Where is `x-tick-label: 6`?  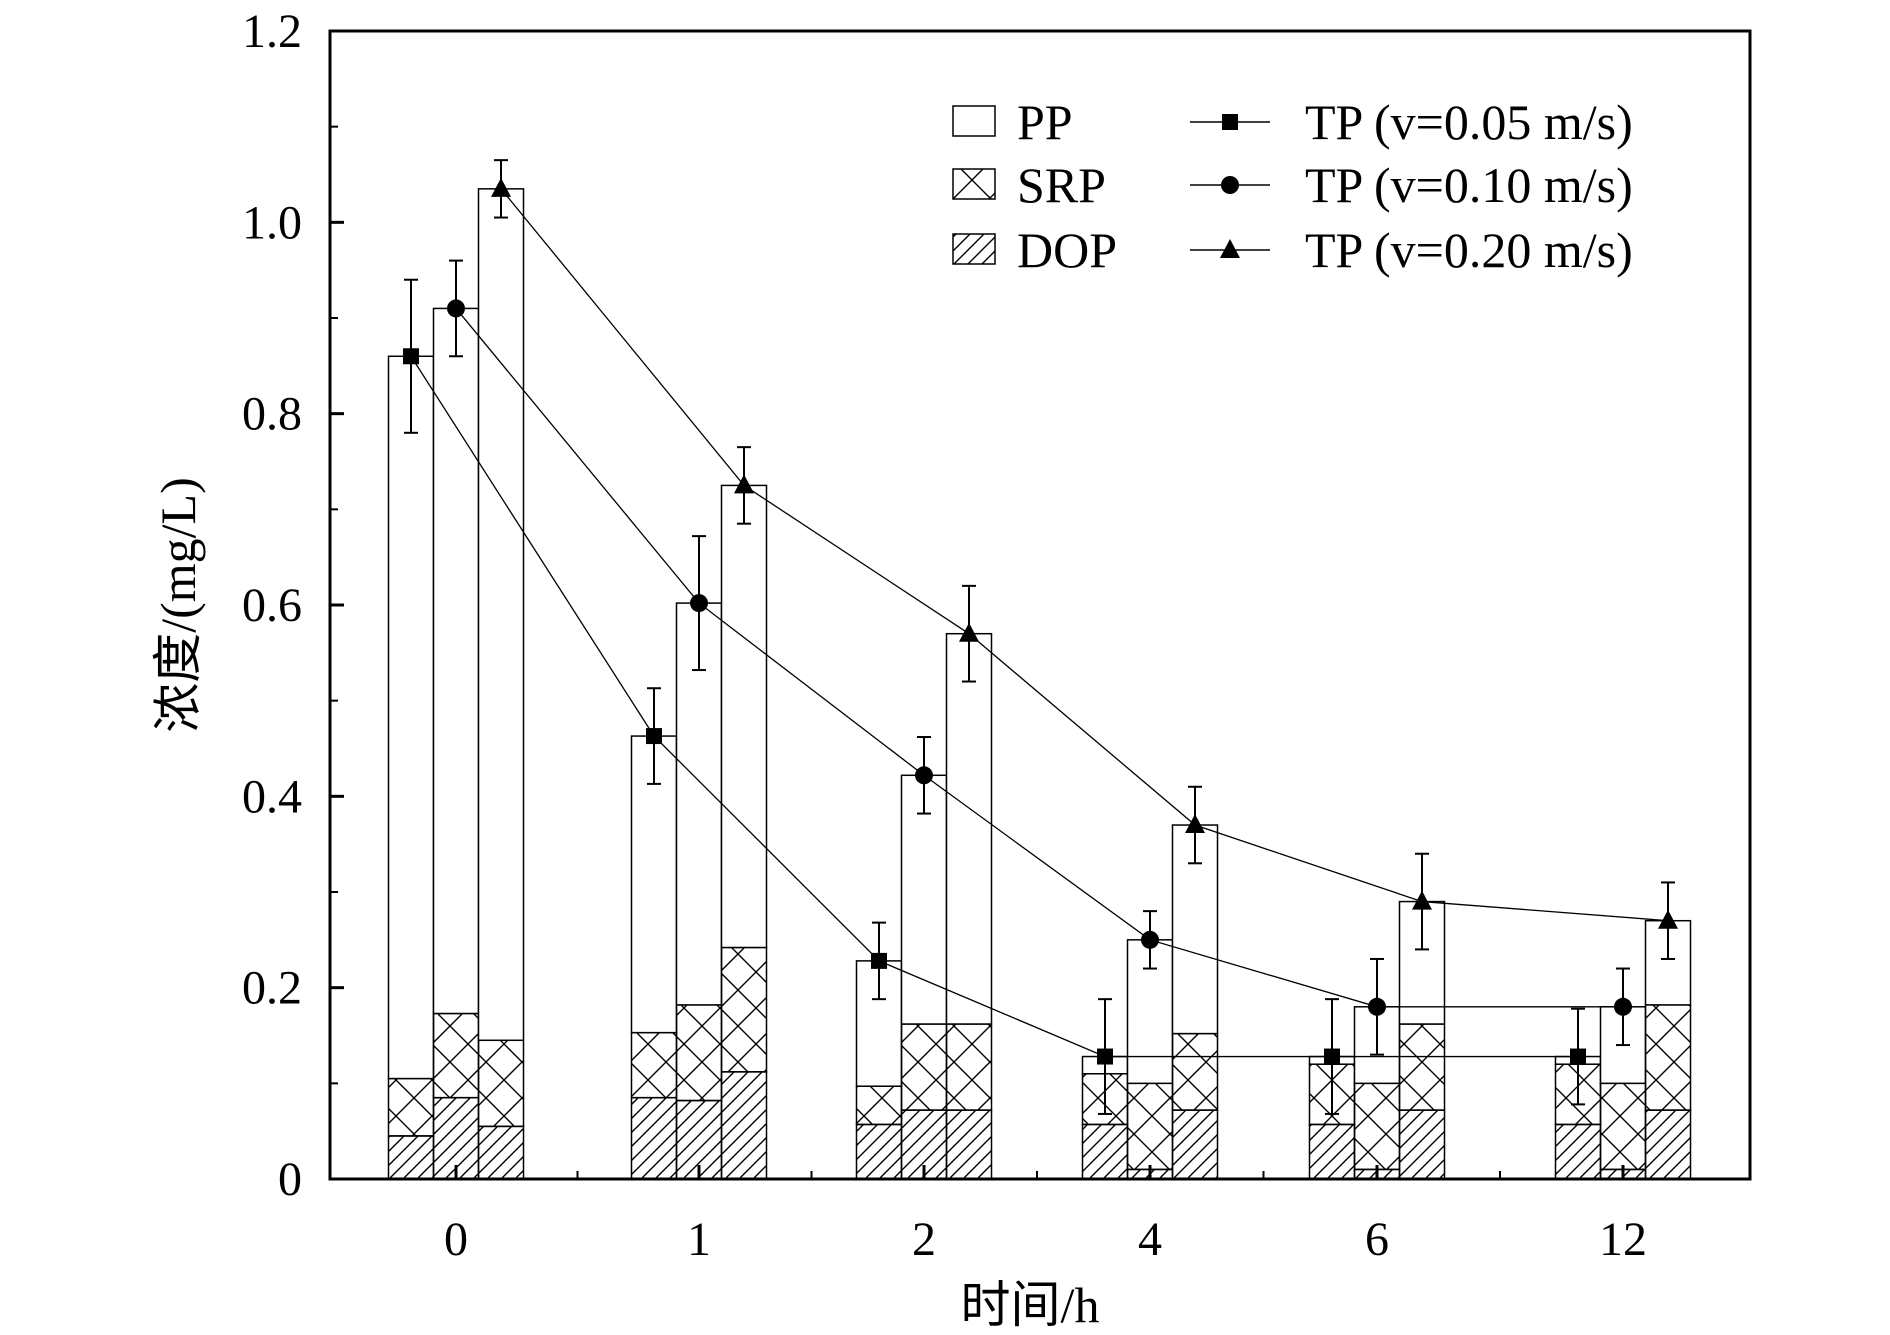
x-tick-label: 6 is located at coordinates (1377, 1239).